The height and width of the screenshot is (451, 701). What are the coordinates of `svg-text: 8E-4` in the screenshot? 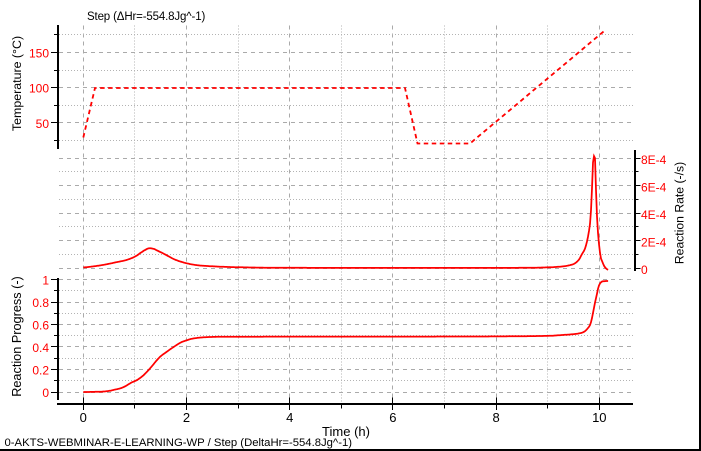 It's located at (654, 160).